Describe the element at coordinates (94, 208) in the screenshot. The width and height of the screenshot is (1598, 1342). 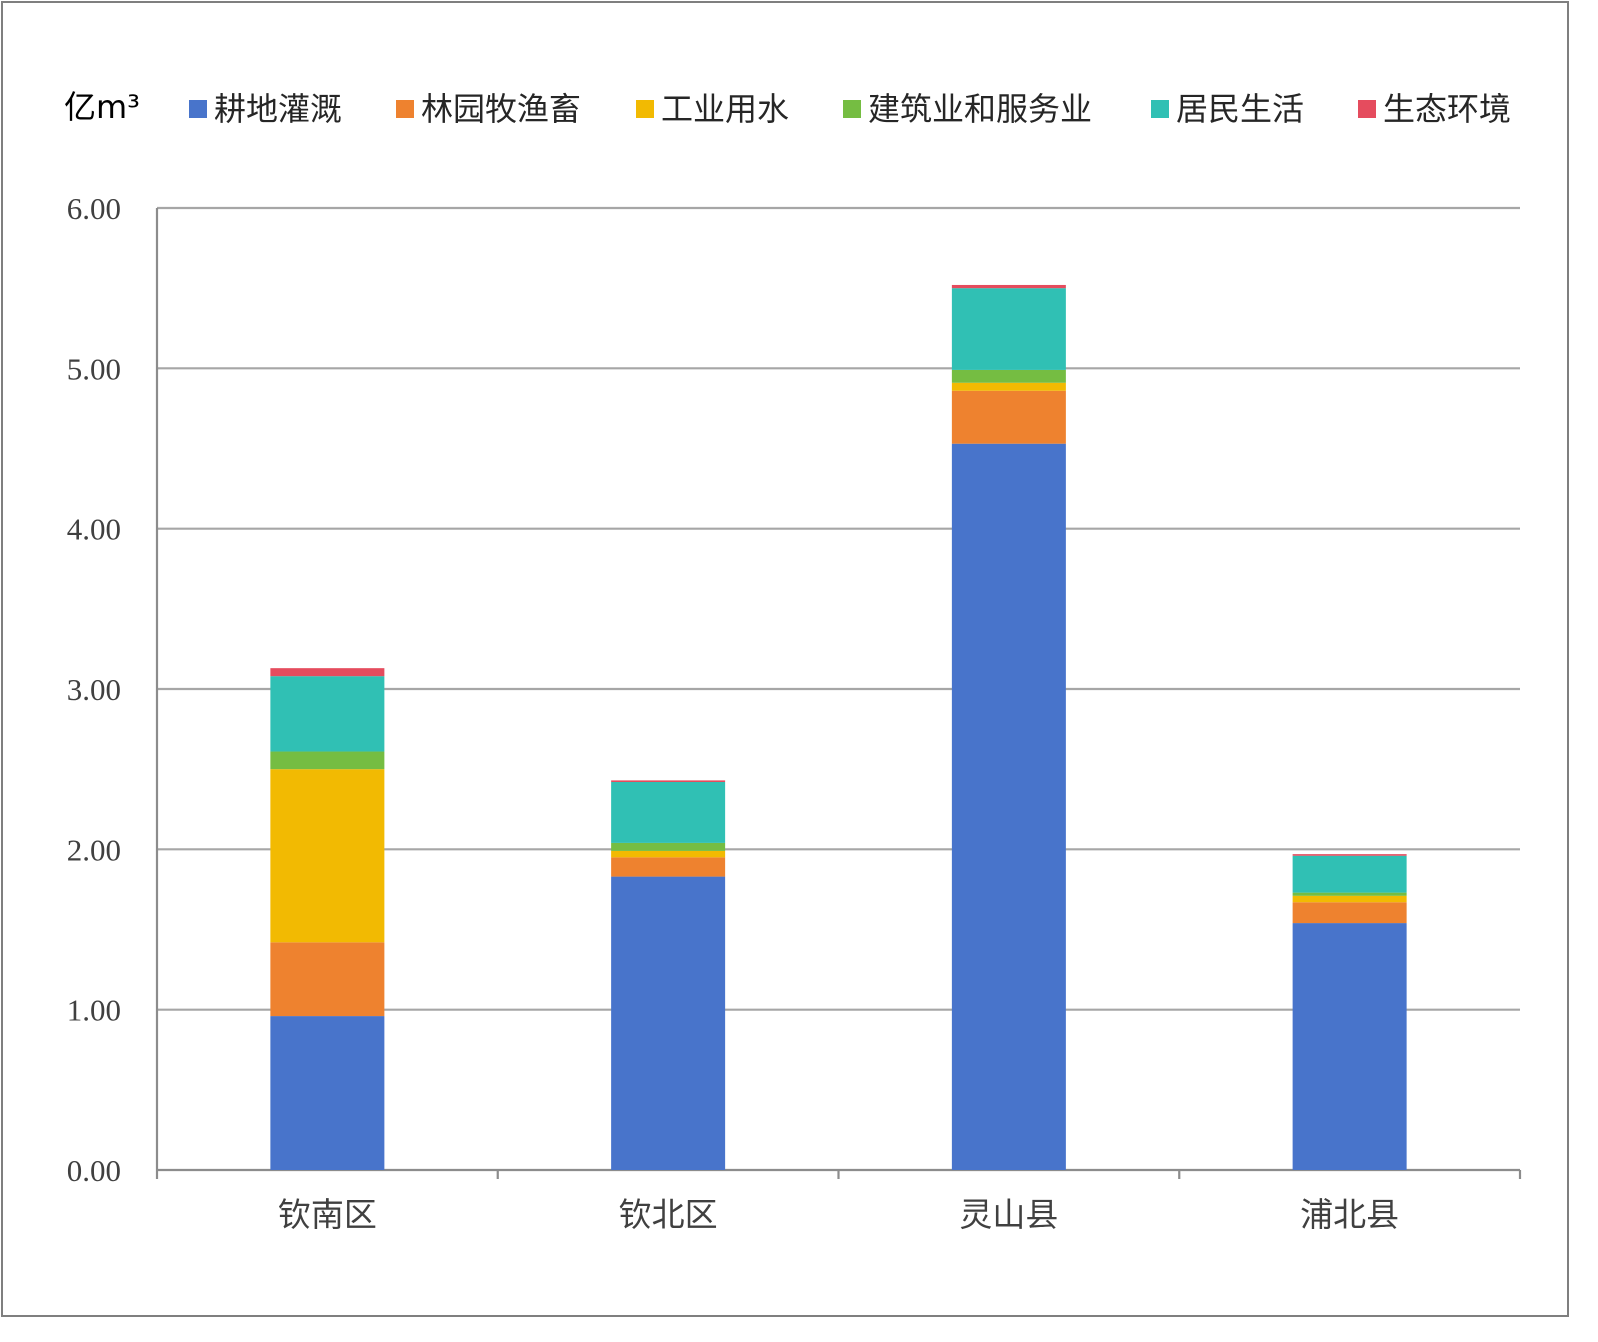
I see `y-tick-label: 6.00` at that location.